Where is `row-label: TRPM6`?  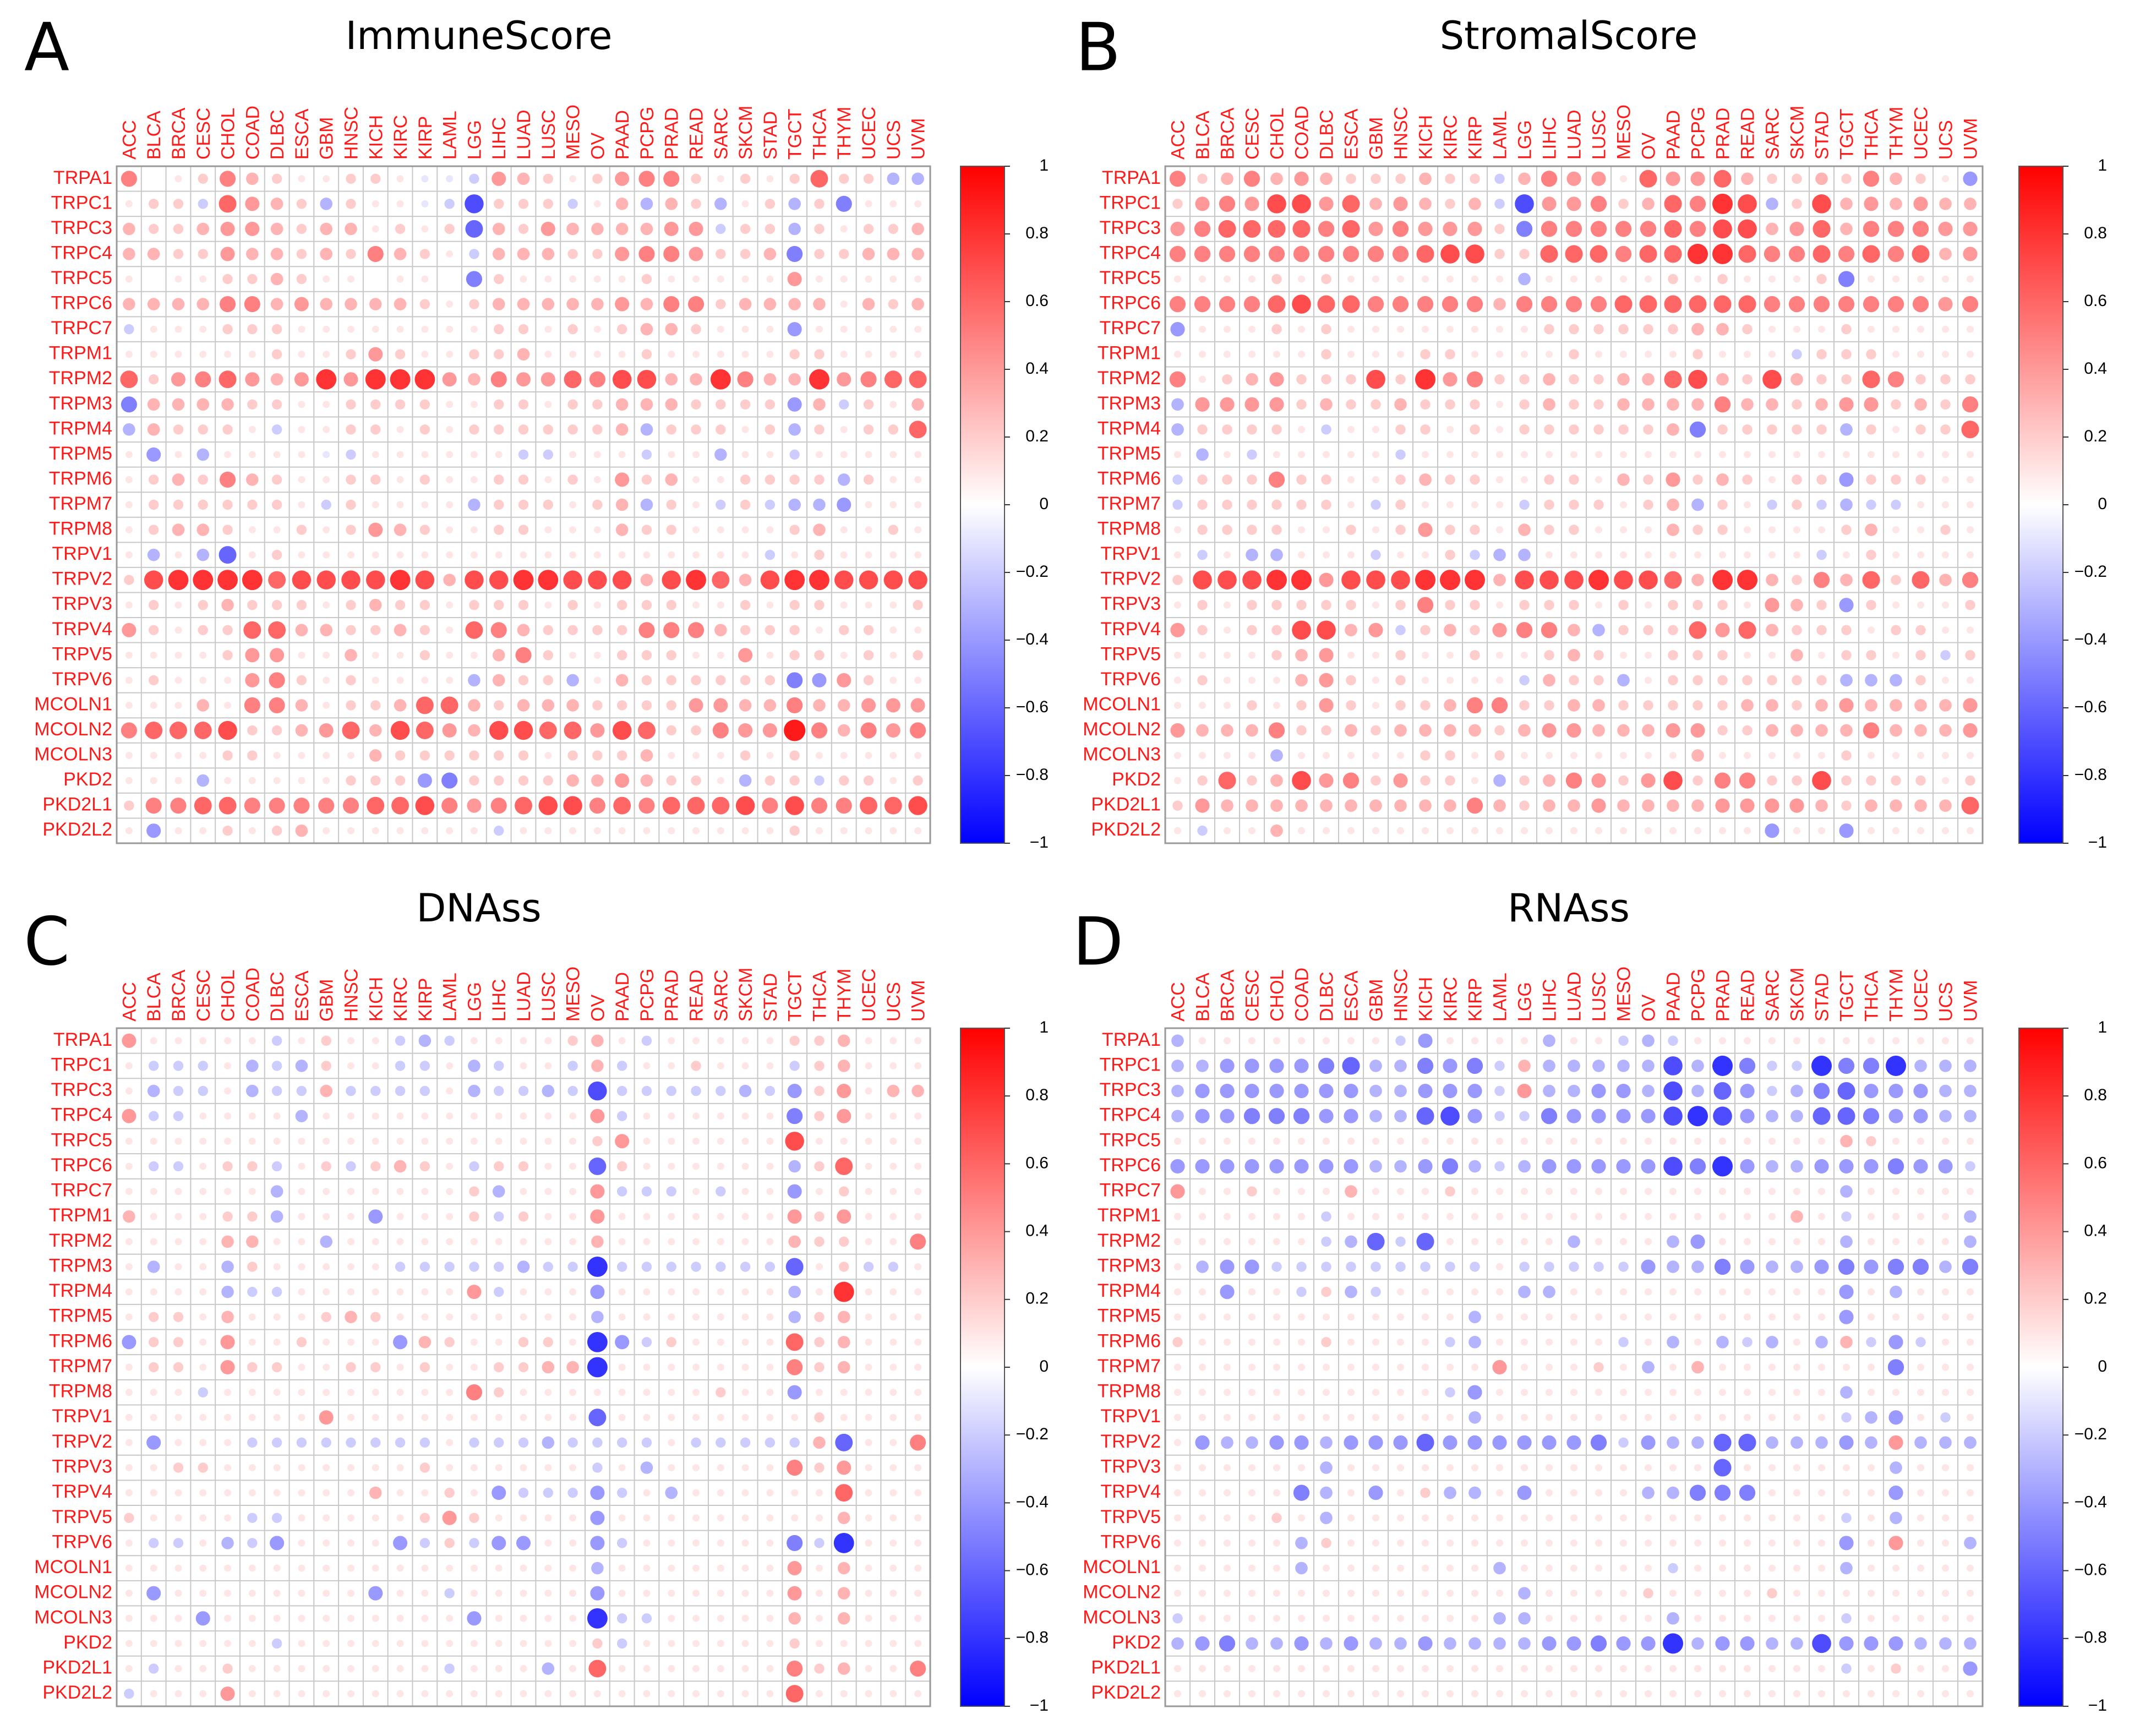
row-label: TRPM6 is located at coordinates (1129, 1341).